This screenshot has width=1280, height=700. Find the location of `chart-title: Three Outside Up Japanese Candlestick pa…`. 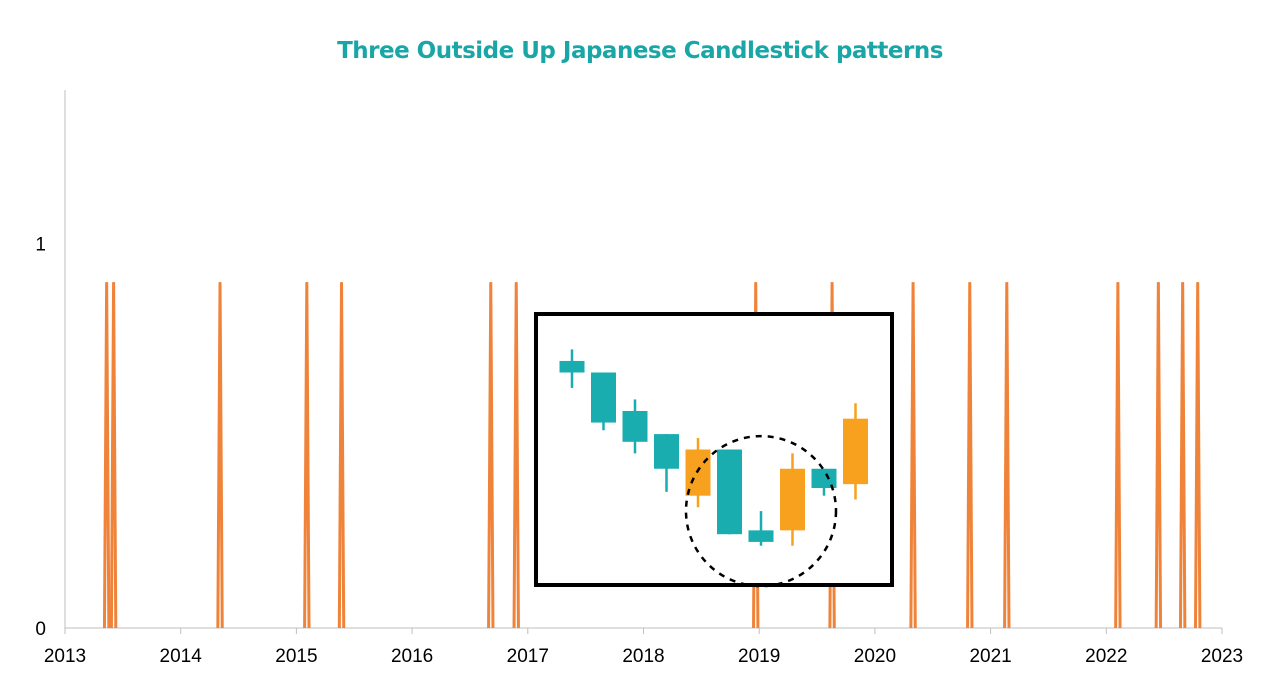

chart-title: Three Outside Up Japanese Candlestick pa… is located at coordinates (640, 51).